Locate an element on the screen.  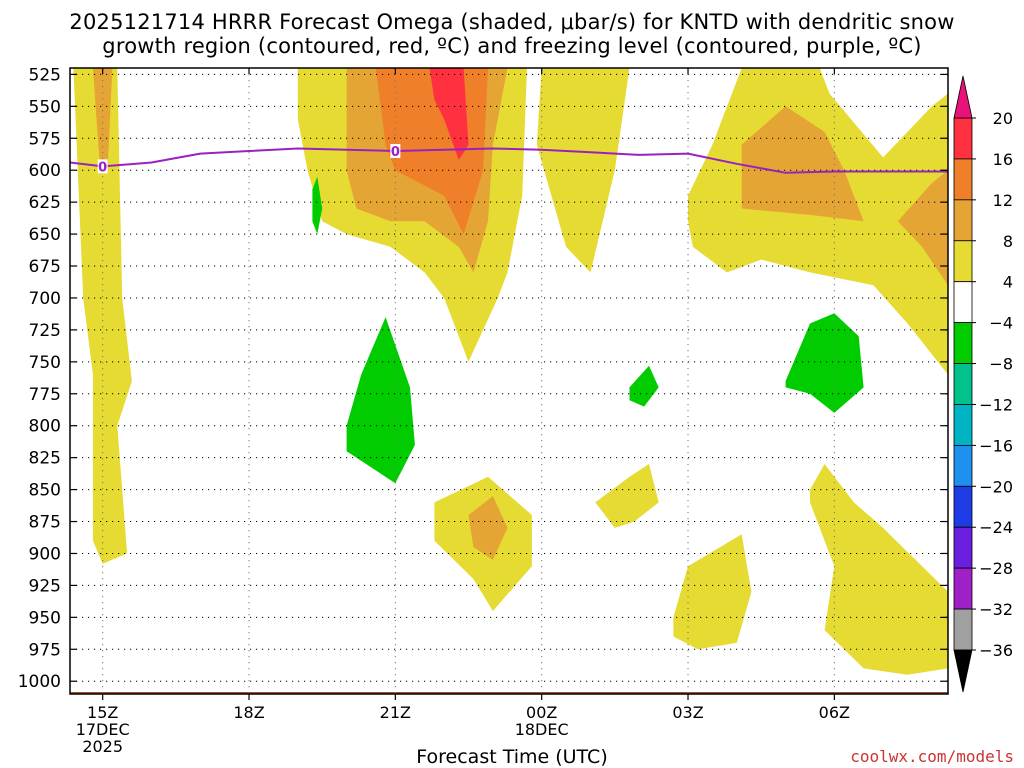
colorbar-label: 12 is located at coordinates (1003, 200).